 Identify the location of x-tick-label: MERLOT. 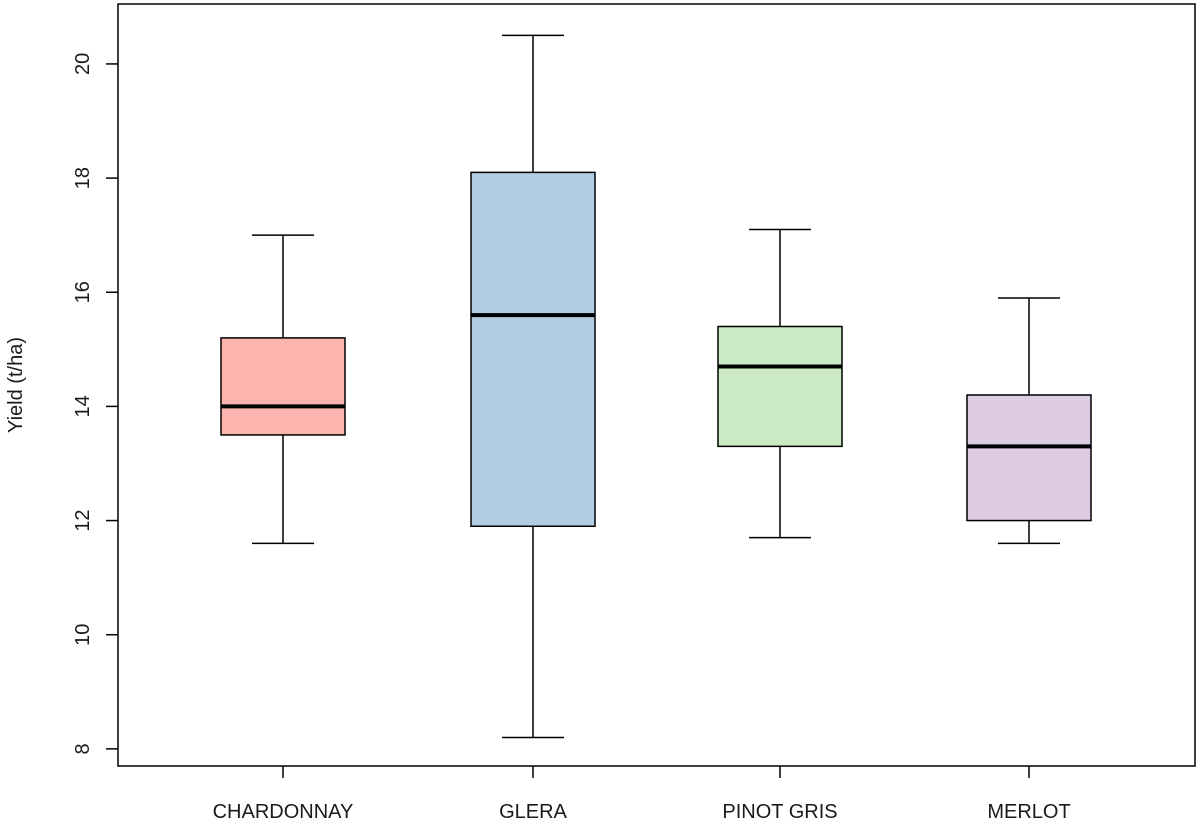
(1028, 812).